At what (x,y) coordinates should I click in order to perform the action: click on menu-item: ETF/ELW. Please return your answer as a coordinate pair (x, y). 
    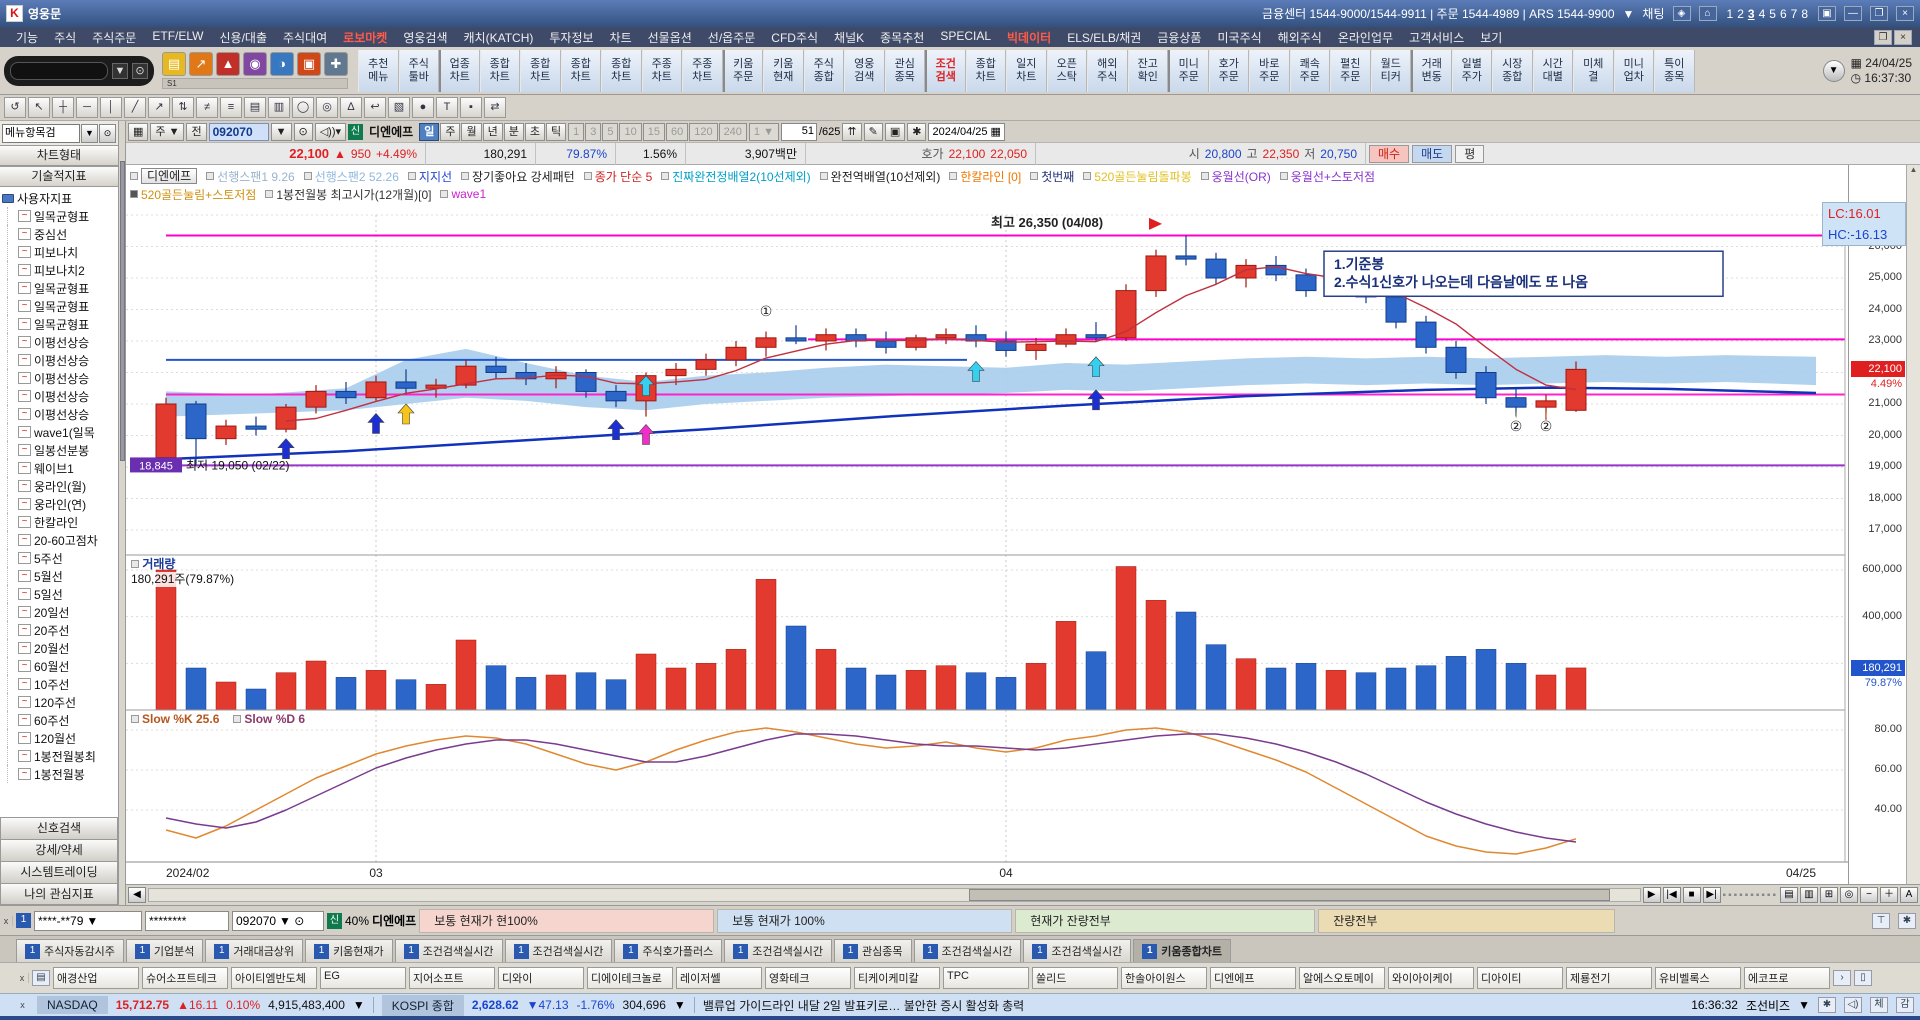
    Looking at the image, I should click on (178, 35).